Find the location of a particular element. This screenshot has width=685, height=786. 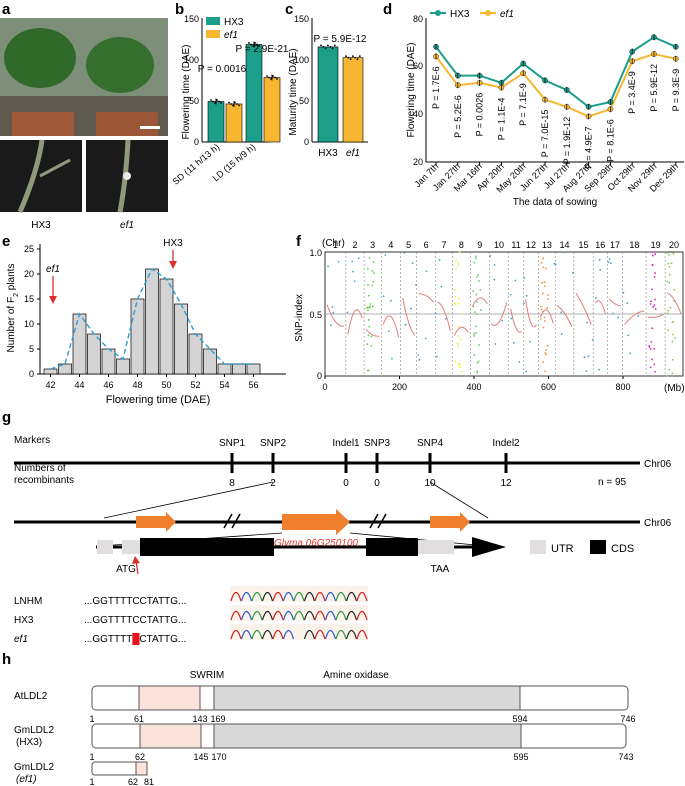

ytick: 0.5 is located at coordinates (315, 315).